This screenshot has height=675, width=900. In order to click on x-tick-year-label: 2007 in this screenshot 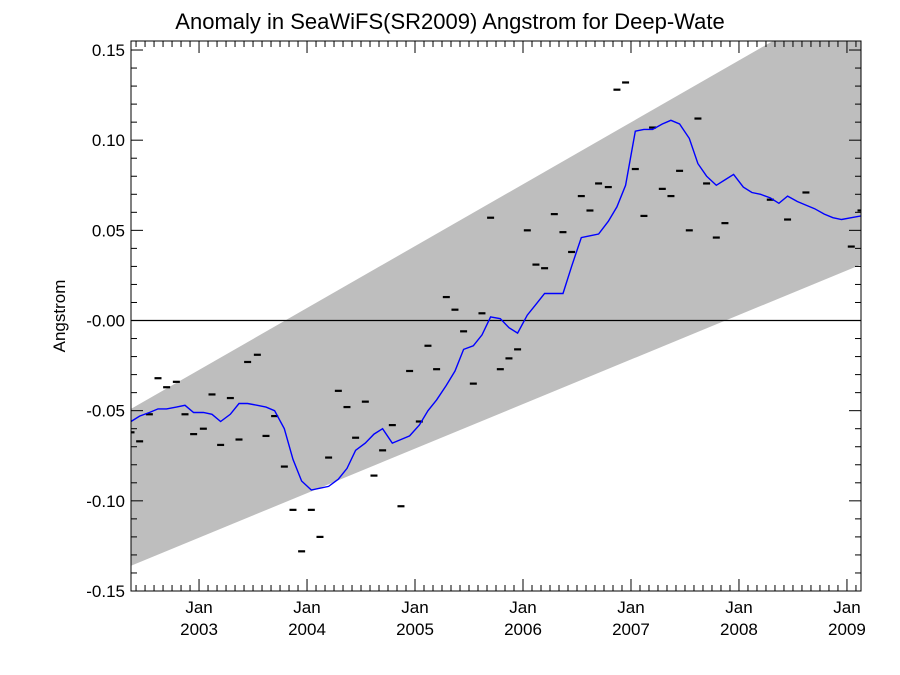, I will do `click(631, 629)`.